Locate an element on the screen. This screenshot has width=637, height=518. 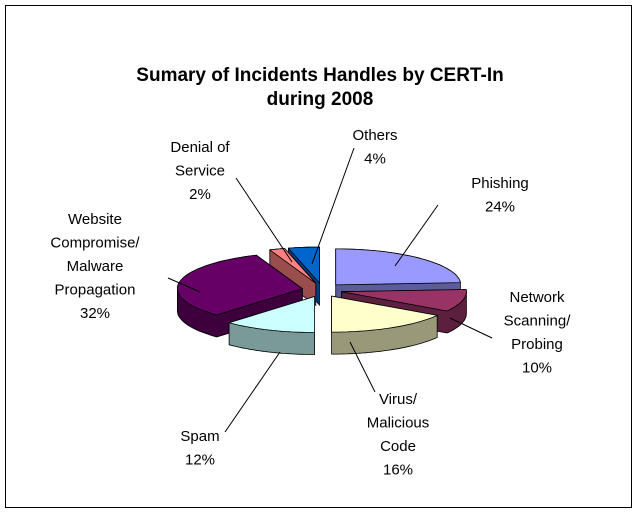
value-label: 16% is located at coordinates (398, 470).